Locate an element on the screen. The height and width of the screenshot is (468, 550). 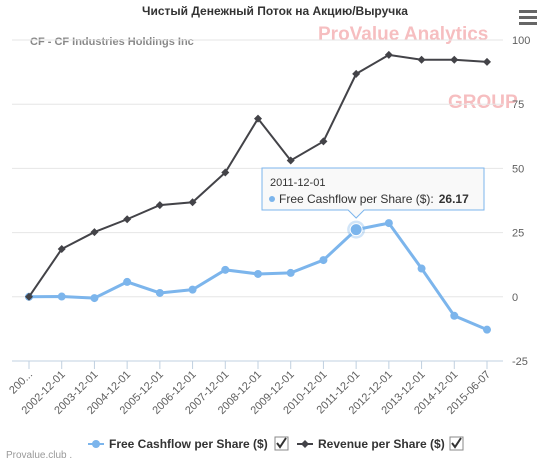
credit: Provalue.club . is located at coordinates (39, 455).